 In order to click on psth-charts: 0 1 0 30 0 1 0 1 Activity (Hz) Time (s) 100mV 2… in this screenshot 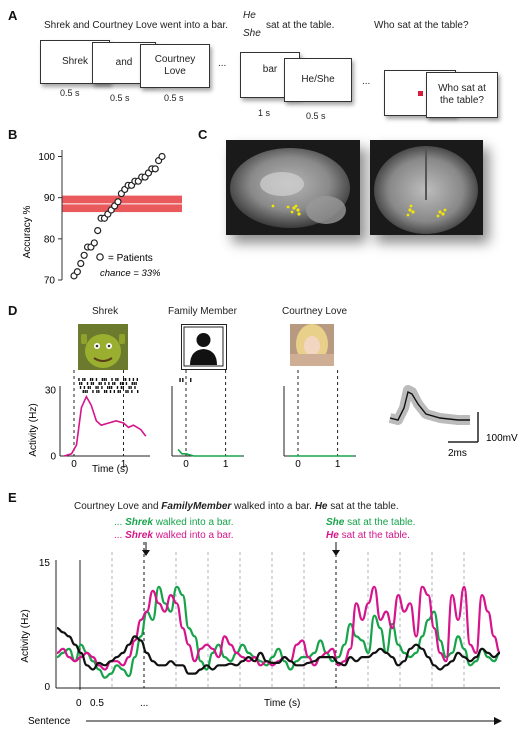, I will do `click(273, 422)`.